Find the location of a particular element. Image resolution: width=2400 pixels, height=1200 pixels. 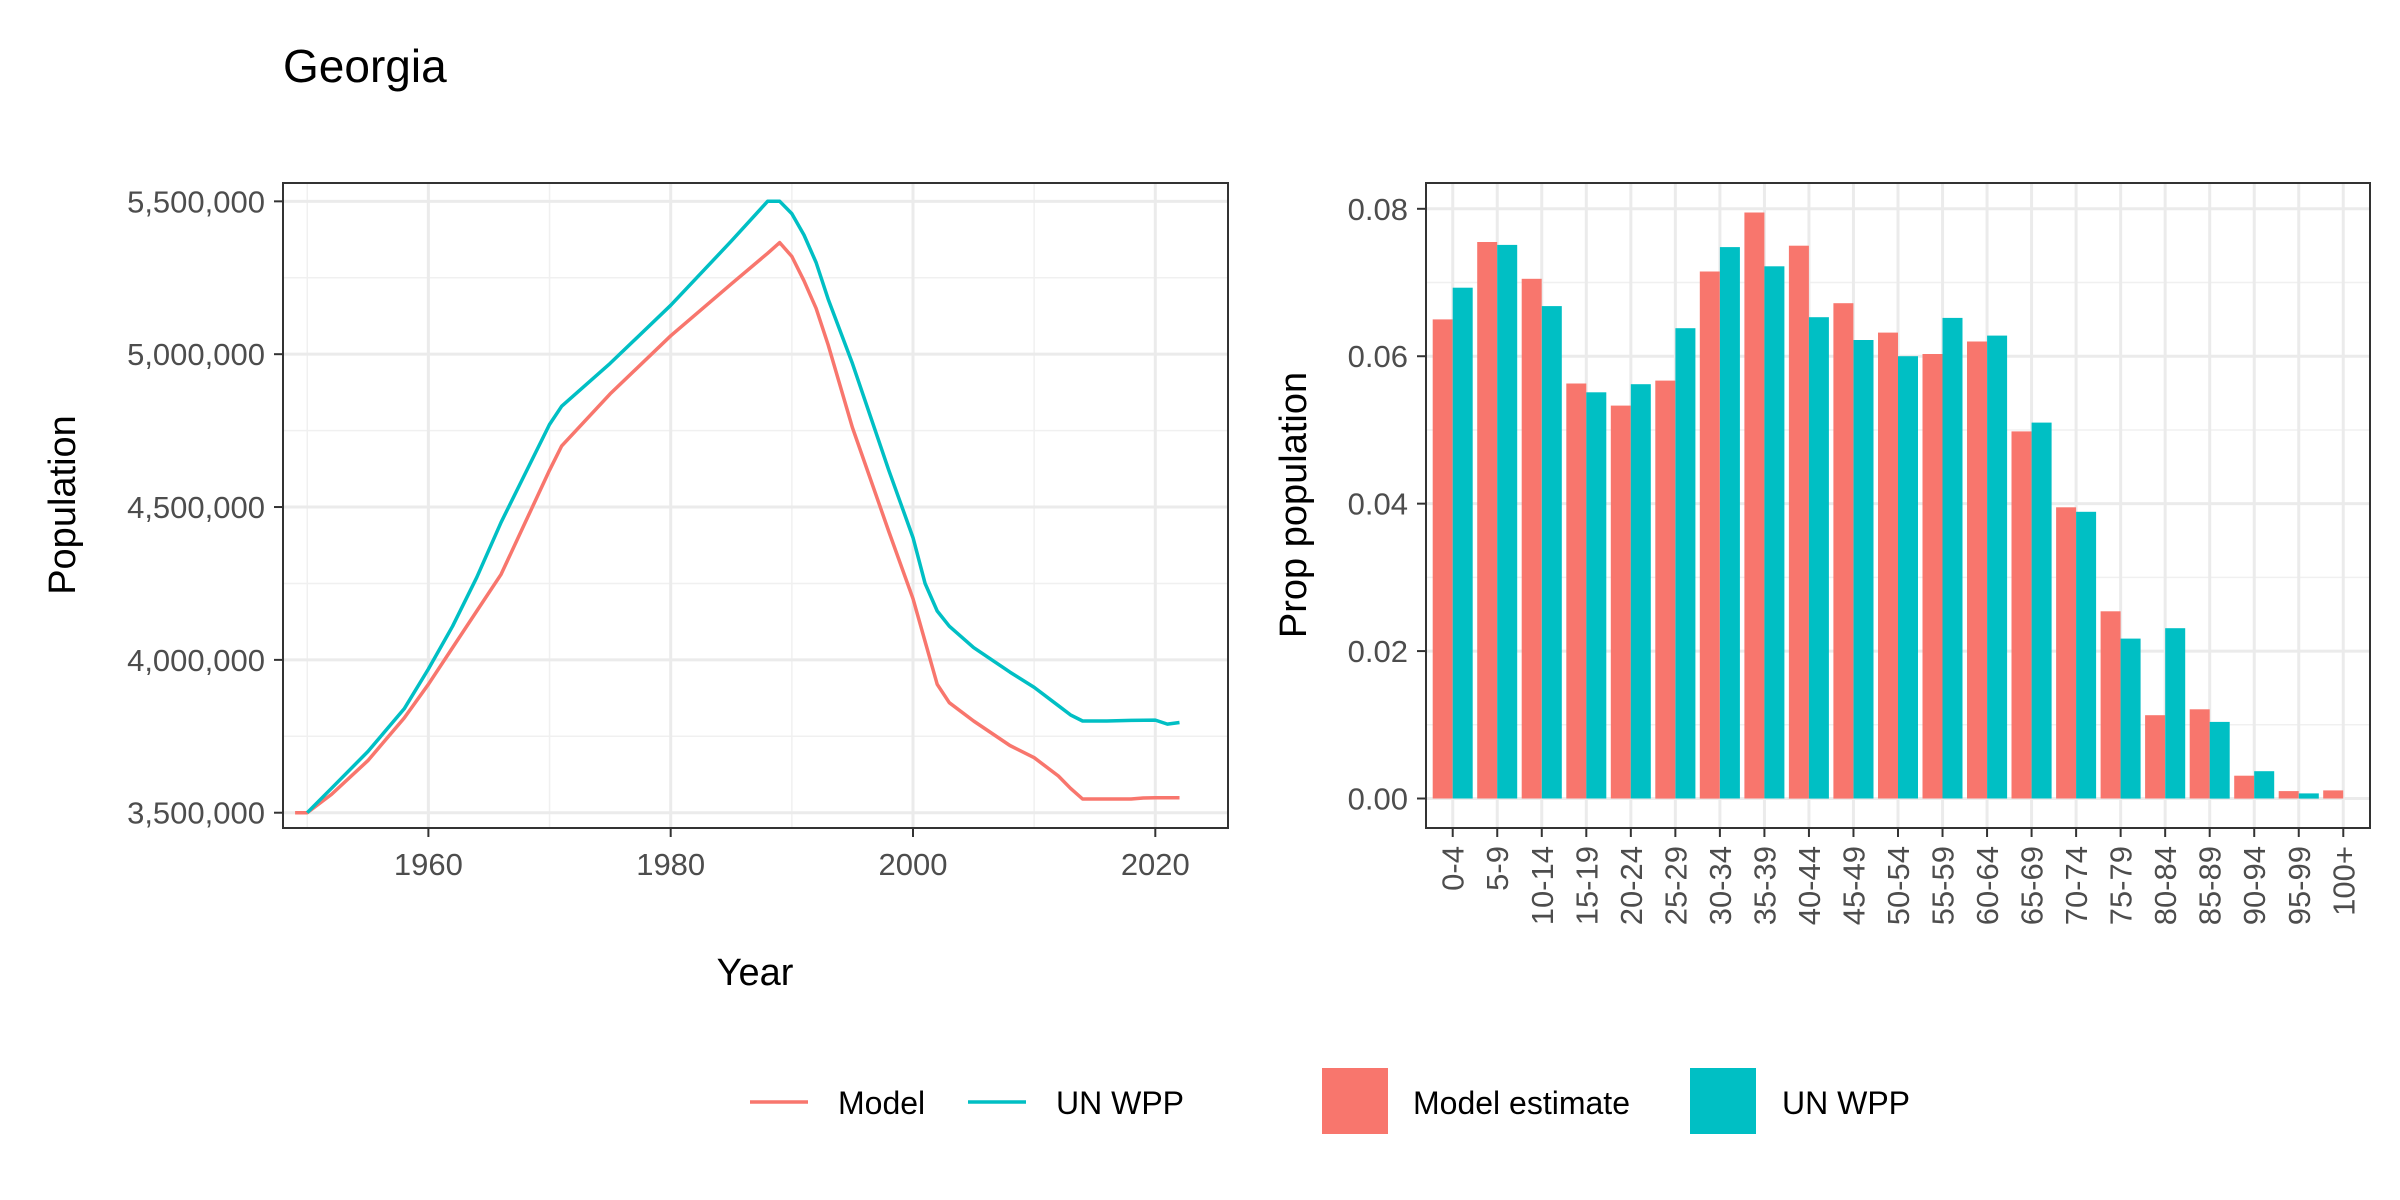

x-tick-label: 30-34 is located at coordinates (1720, 885).